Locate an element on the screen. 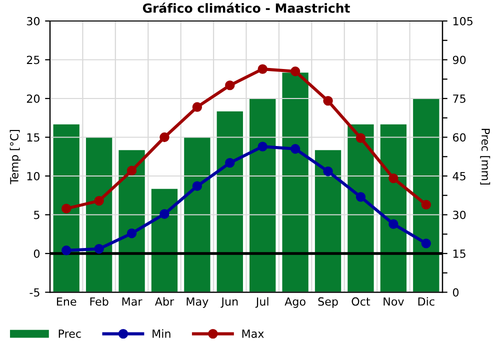 Image resolution: width=500 pixels, height=350 pixels. y-axis-title: Temp [°C] is located at coordinates (15, 157).